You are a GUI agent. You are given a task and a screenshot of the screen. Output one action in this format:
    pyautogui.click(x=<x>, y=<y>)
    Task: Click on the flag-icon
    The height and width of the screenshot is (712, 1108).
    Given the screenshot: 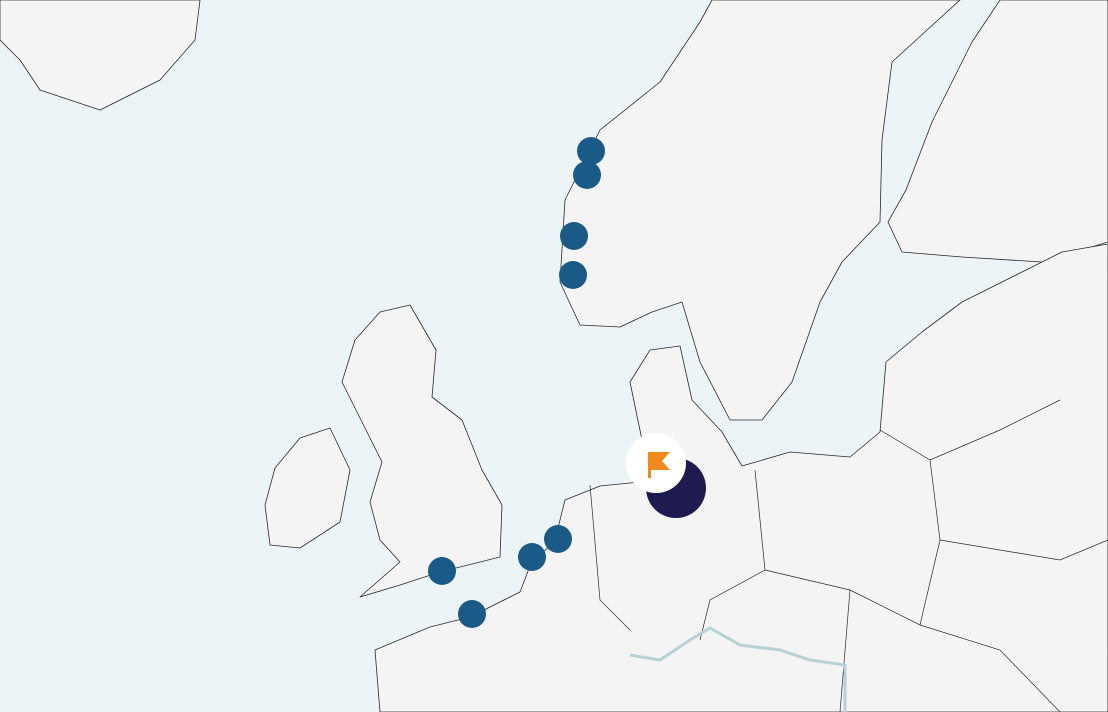 What is the action you would take?
    pyautogui.click(x=659, y=465)
    